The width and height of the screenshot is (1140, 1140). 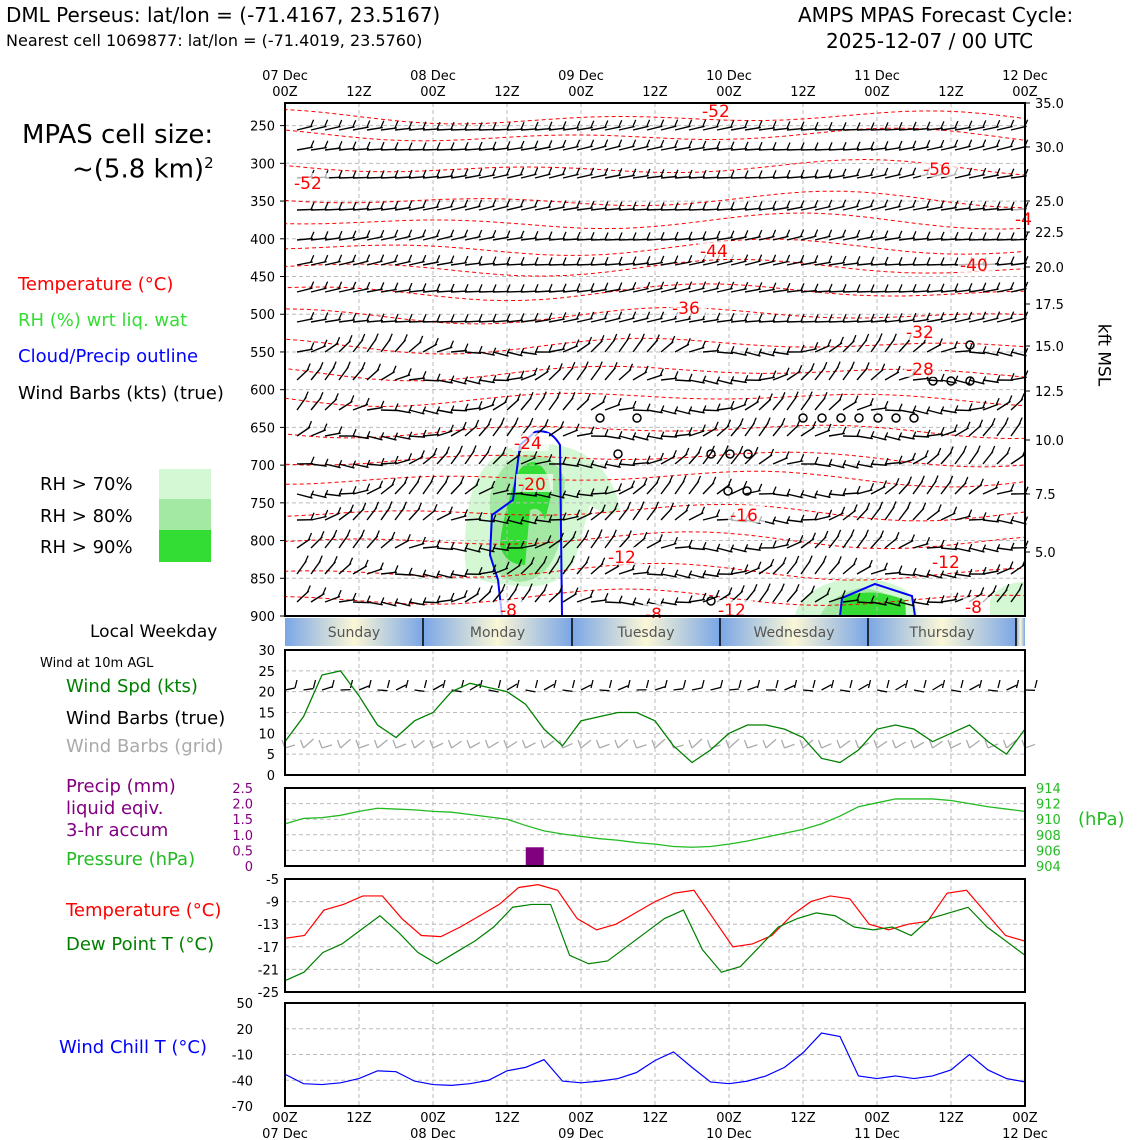 I want to click on temperature-contour-label: -40, so click(x=974, y=266).